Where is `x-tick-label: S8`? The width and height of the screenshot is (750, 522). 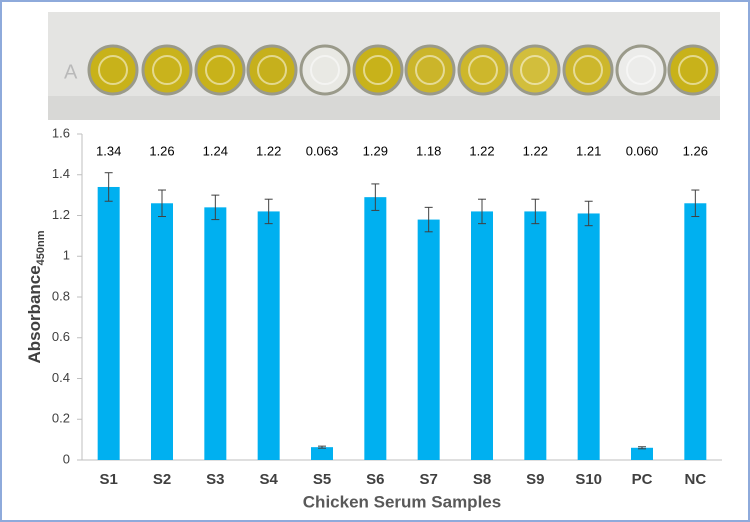 x-tick-label: S8 is located at coordinates (482, 479).